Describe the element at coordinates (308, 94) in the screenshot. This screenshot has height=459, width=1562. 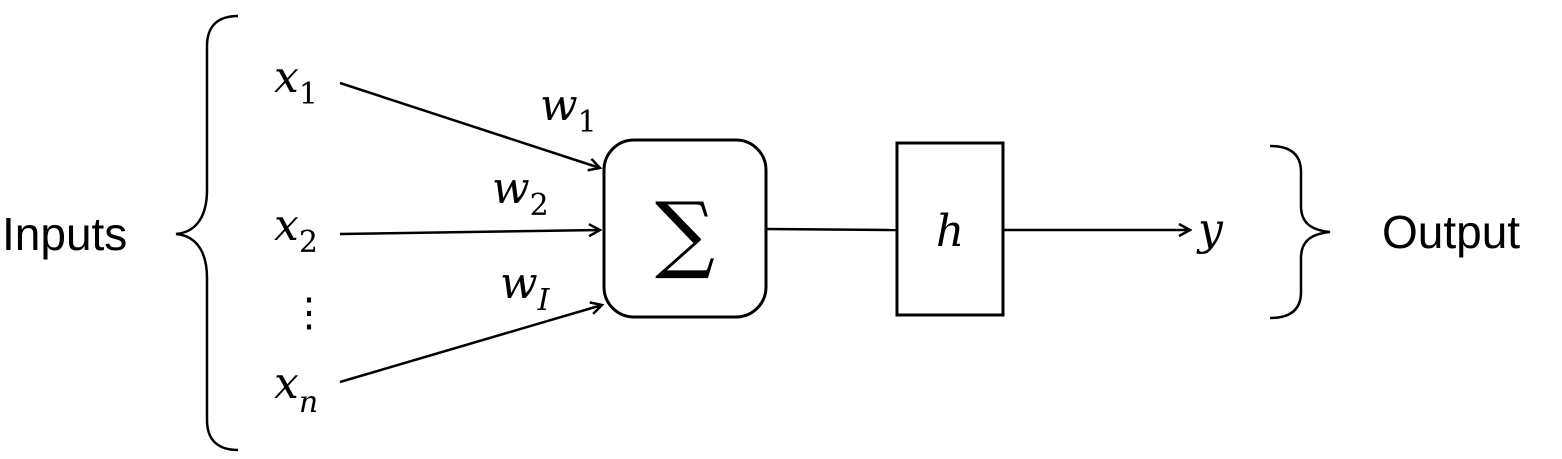
I see `input-x1-subscript: 1` at that location.